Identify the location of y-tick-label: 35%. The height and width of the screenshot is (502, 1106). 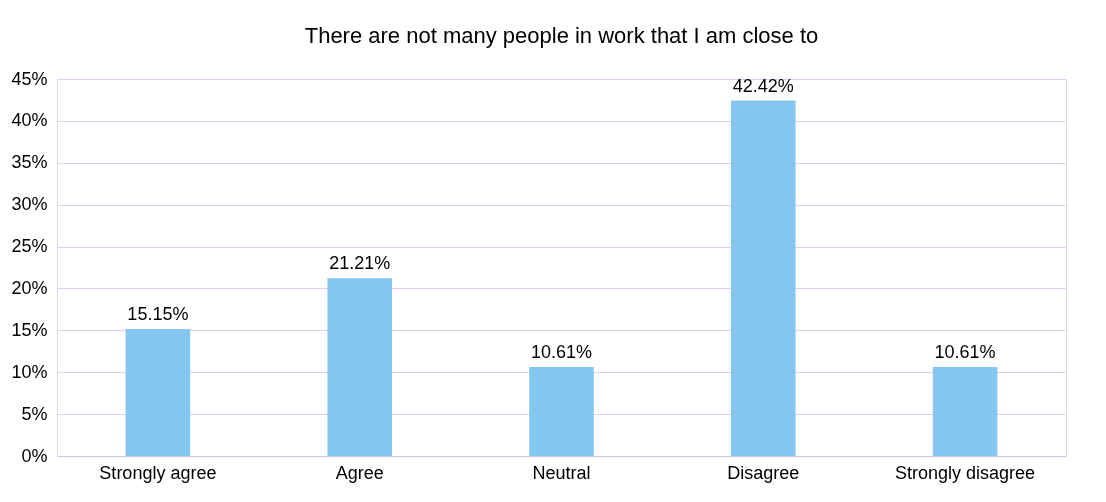
(29, 162).